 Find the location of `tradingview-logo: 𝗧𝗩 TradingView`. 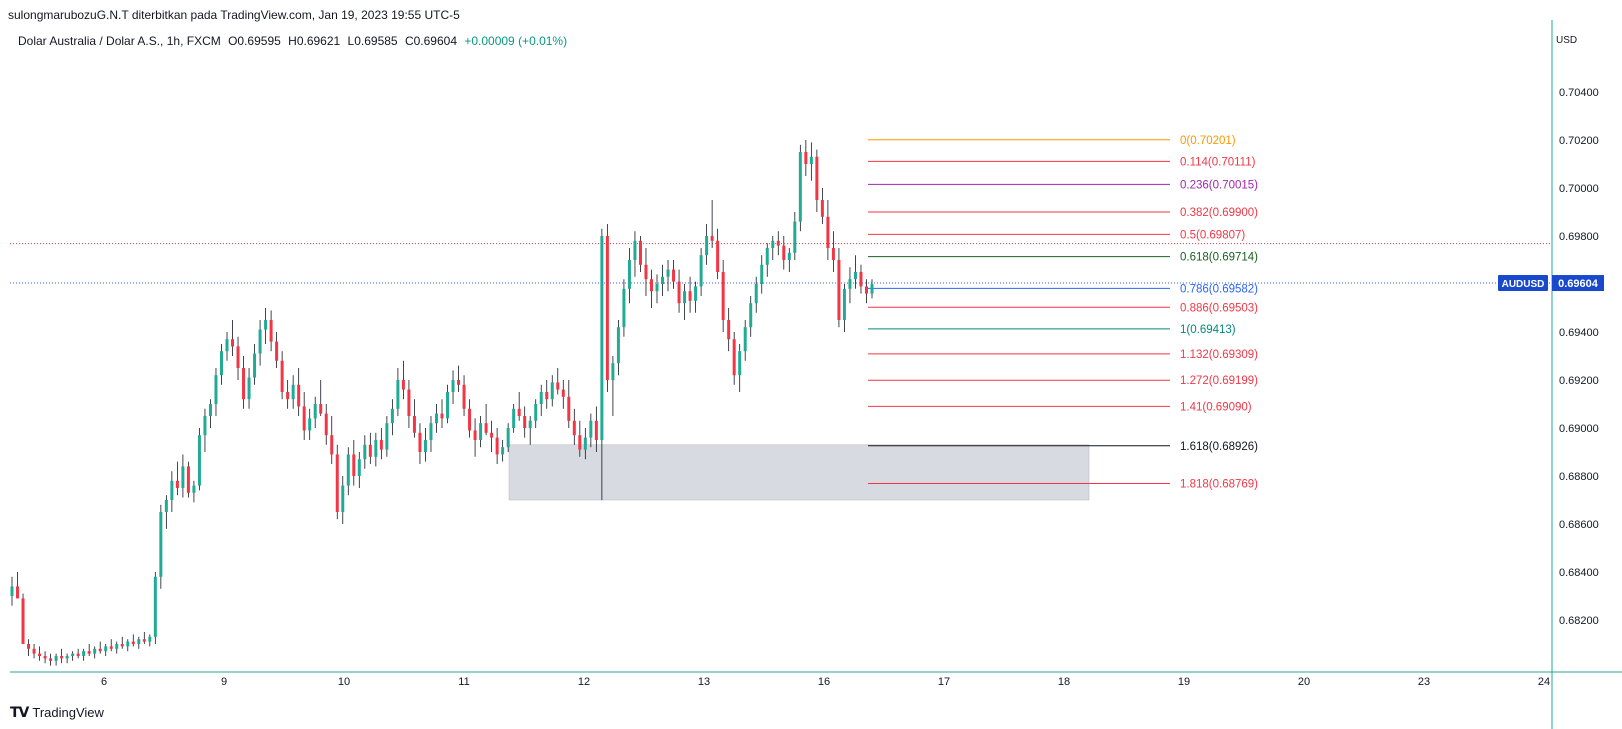

tradingview-logo: 𝗧𝗩 TradingView is located at coordinates (57, 712).